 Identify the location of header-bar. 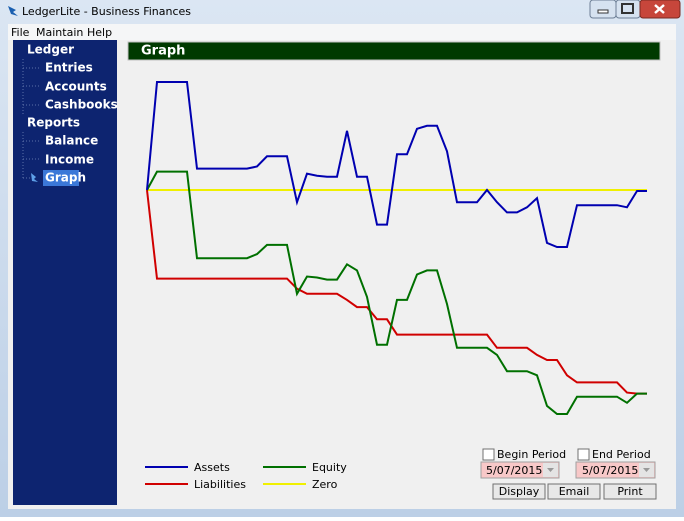
(394, 51).